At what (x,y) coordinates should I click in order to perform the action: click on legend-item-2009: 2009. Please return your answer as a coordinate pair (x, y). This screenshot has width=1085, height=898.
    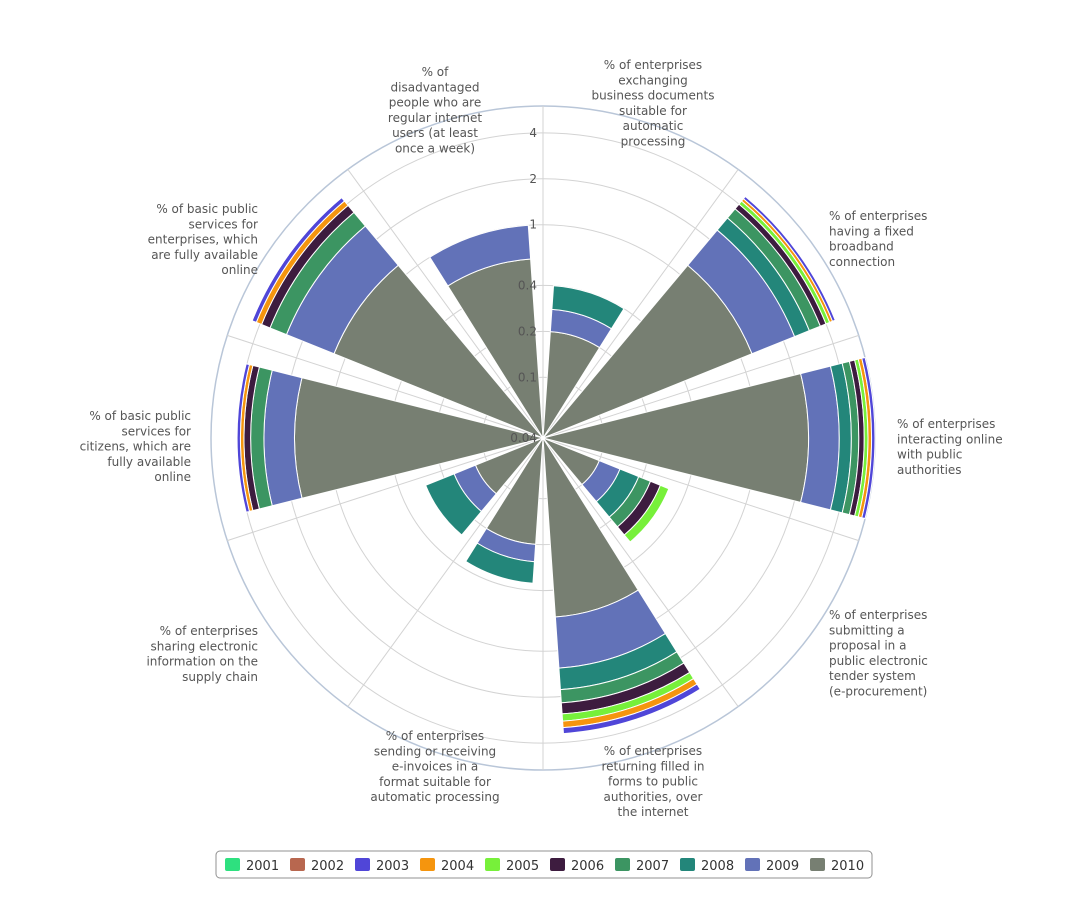
    Looking at the image, I should click on (772, 866).